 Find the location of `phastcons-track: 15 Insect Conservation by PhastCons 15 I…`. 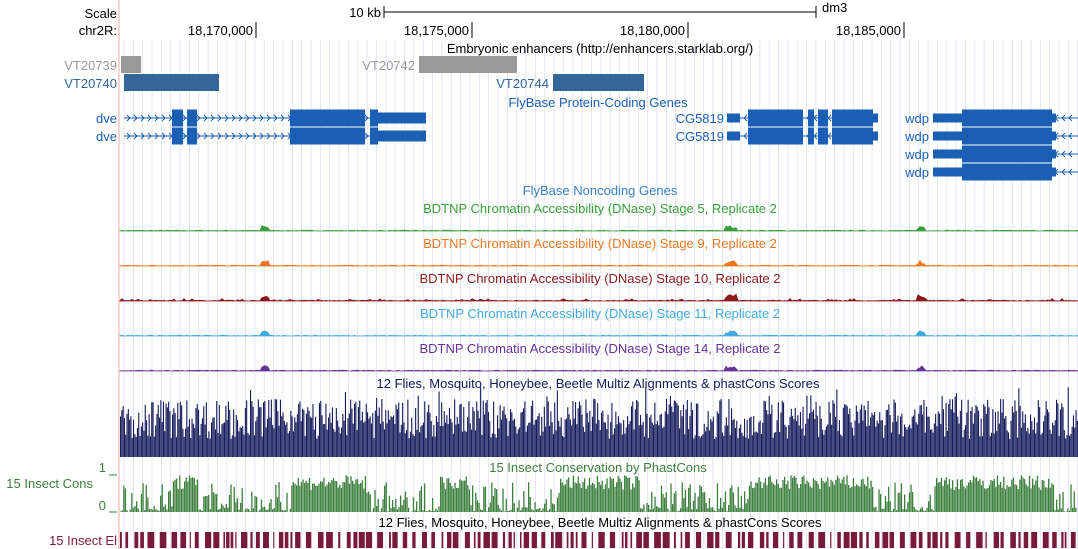

phastcons-track: 15 Insect Conservation by PhastCons 15 I… is located at coordinates (542, 486).